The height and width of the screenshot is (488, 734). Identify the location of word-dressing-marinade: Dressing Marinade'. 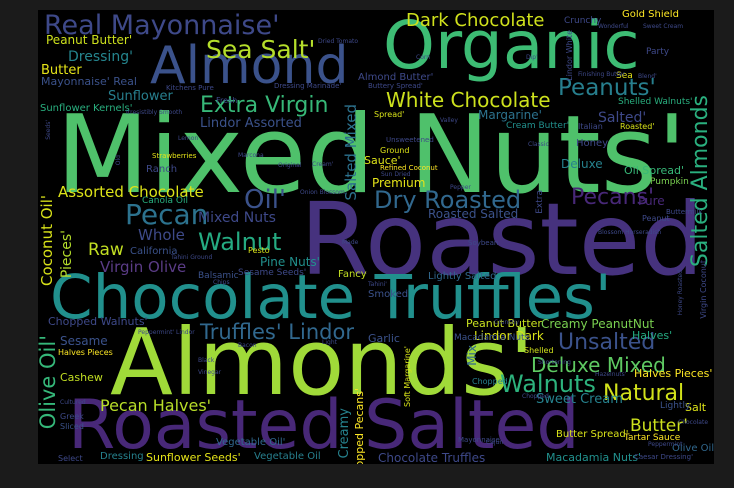
(308, 86).